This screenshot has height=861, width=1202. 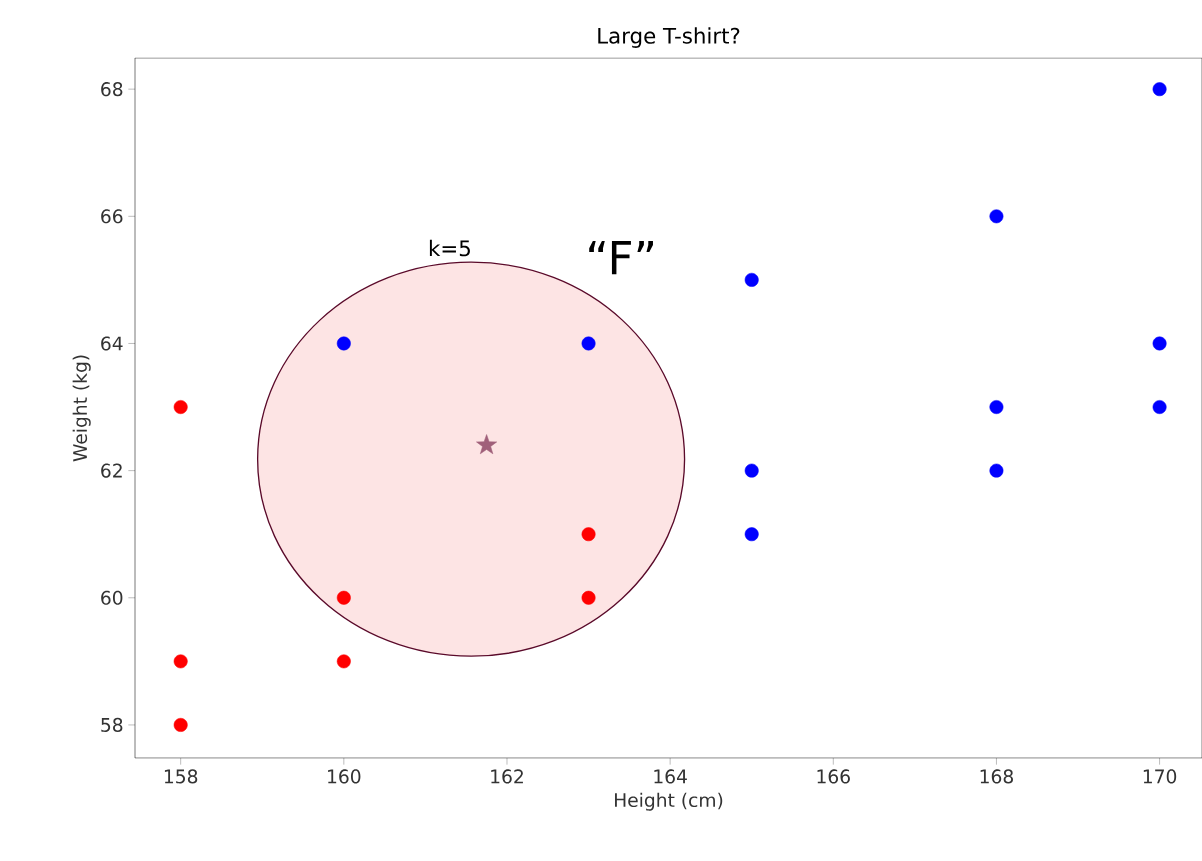 What do you see at coordinates (669, 37) in the screenshot?
I see `chart-title: Large T-shirt?` at bounding box center [669, 37].